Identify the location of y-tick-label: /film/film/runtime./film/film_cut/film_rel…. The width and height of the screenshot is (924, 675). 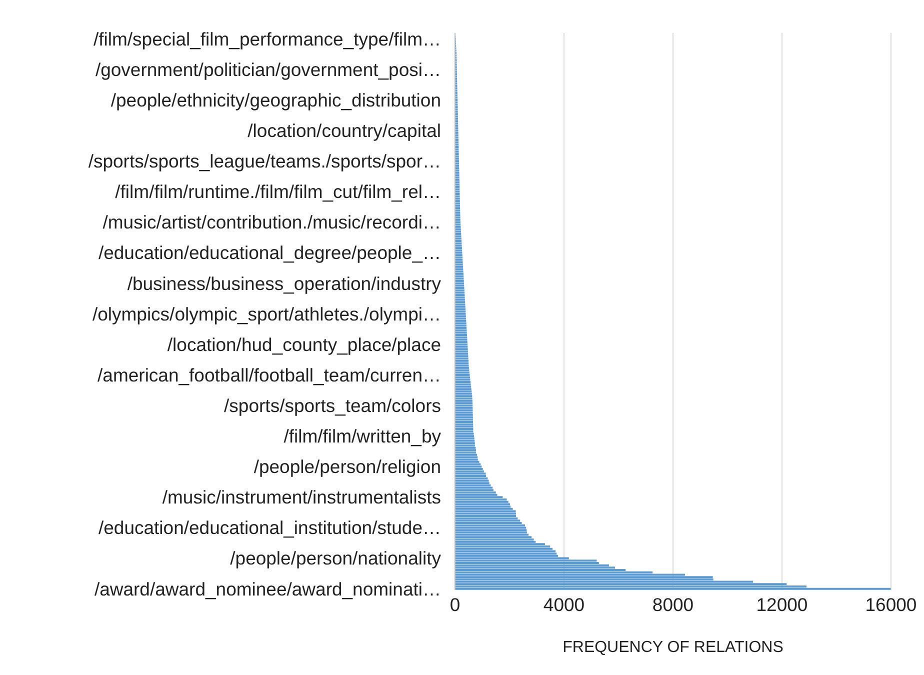
(278, 191).